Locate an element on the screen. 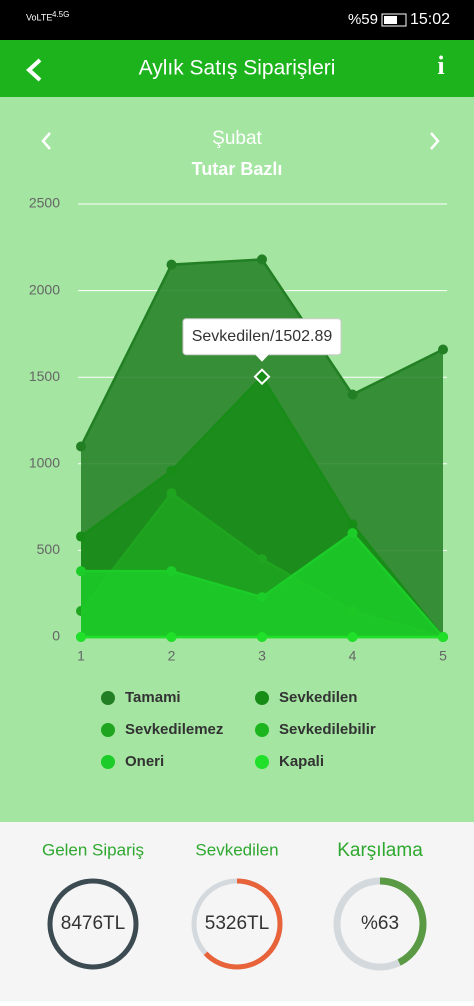 This screenshot has height=1006, width=474. time: 15:02 is located at coordinates (430, 19).